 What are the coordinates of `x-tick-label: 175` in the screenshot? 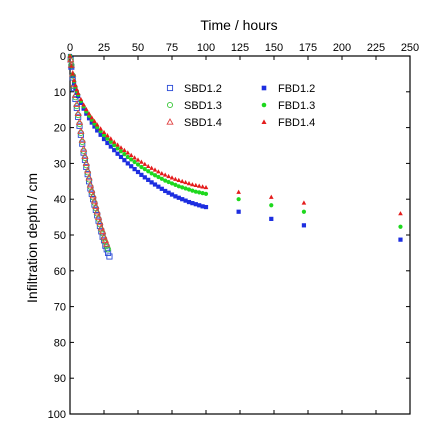 It's located at (308, 48).